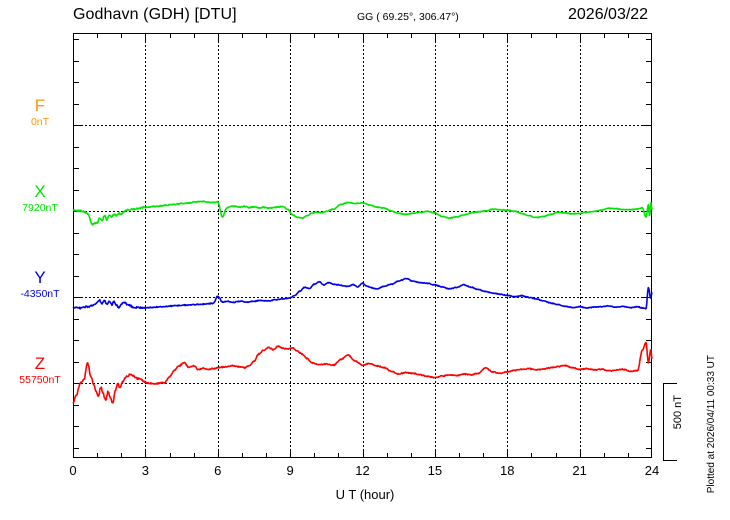 This screenshot has width=730, height=520. I want to click on trace-x, so click(362, 213).